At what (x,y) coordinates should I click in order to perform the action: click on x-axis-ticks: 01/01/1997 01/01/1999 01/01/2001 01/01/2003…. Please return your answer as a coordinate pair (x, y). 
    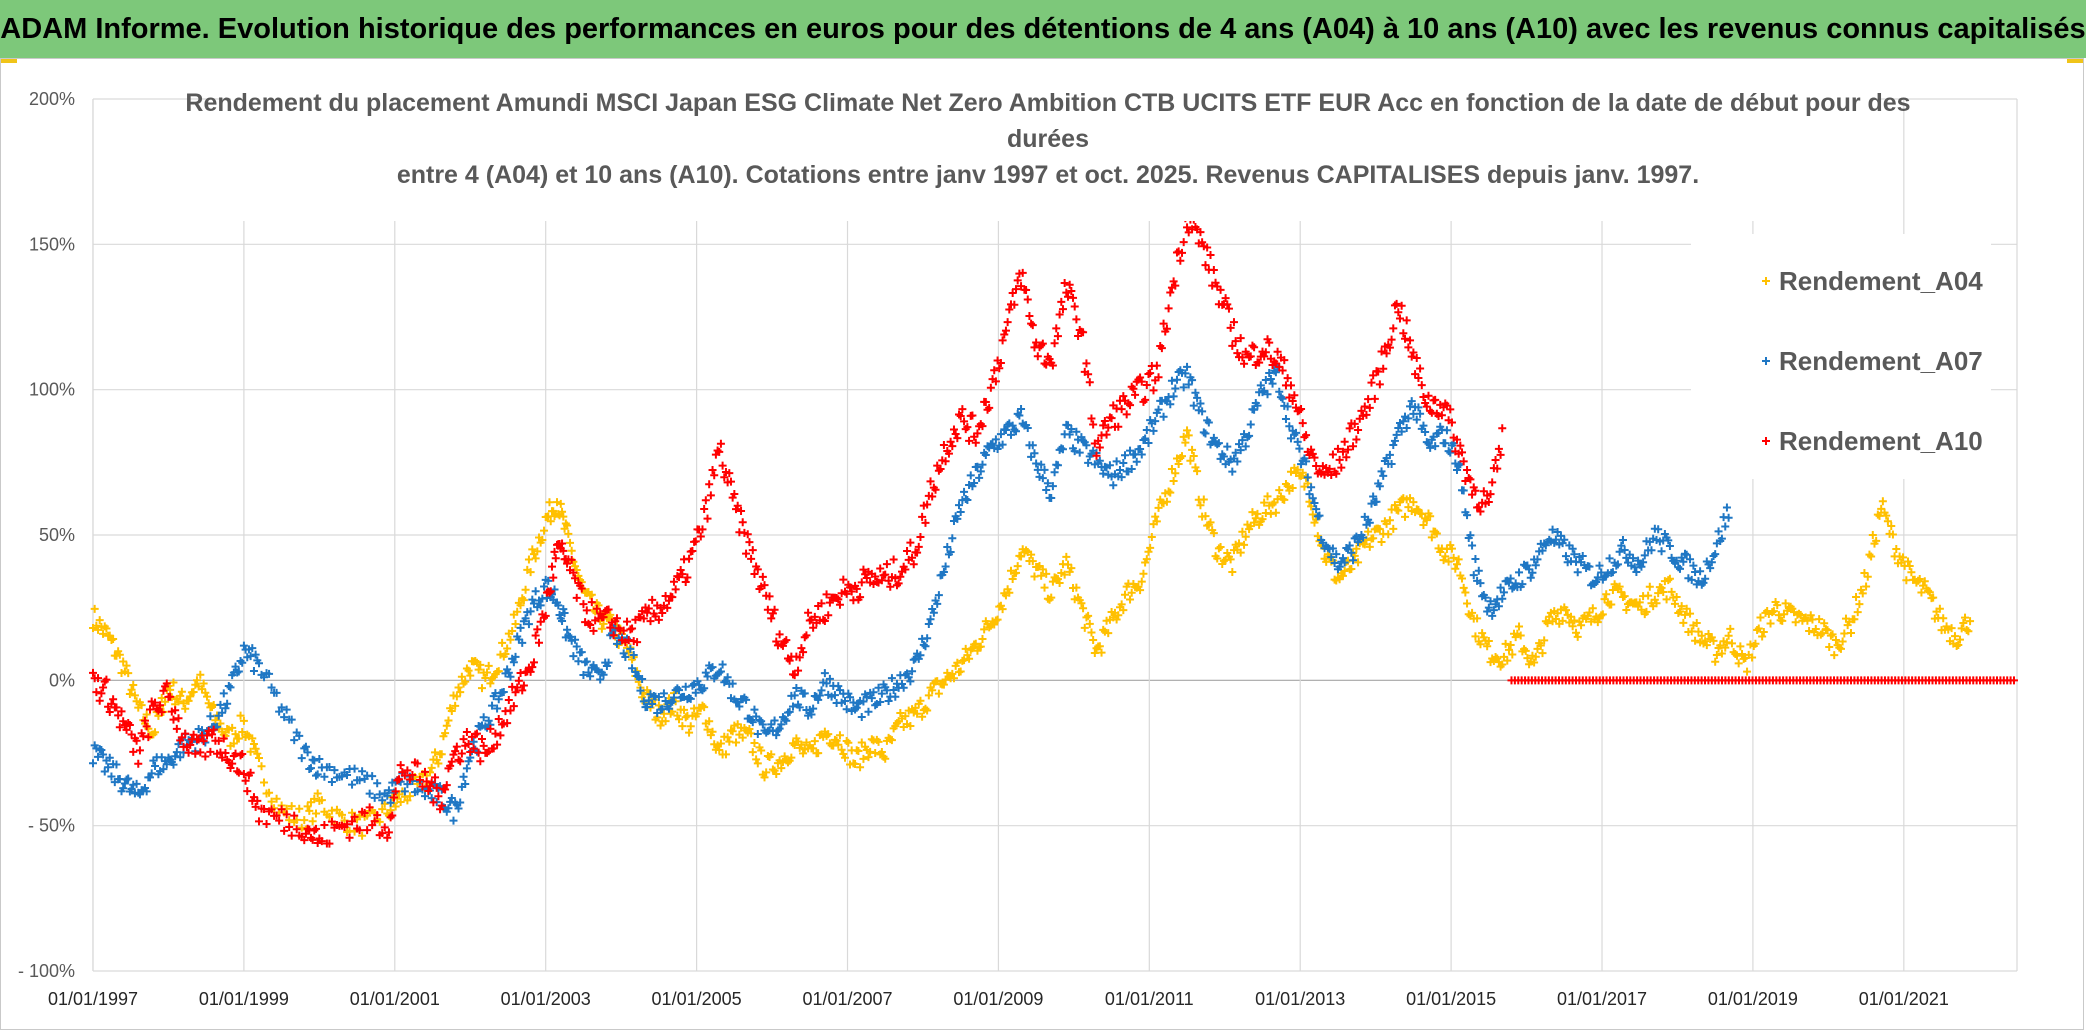
    Looking at the image, I should click on (998, 999).